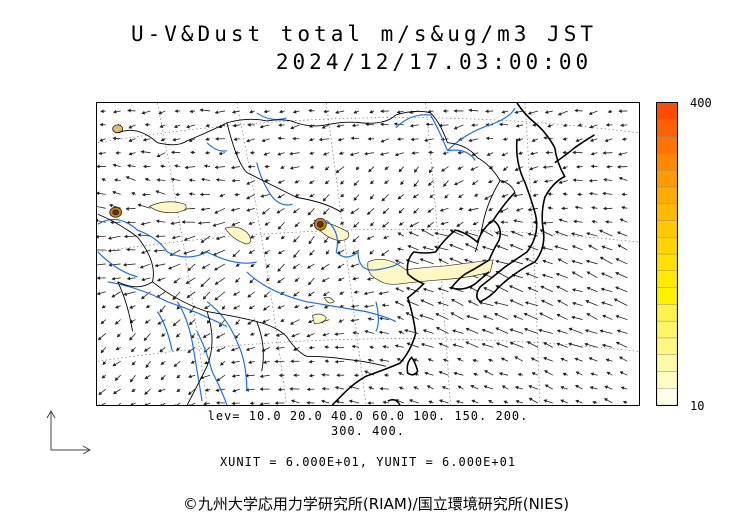 This screenshot has width=752, height=532. Describe the element at coordinates (363, 34) in the screenshot. I see `chart-title: U-V&Dust total m/s&ug/m3 JST` at that location.